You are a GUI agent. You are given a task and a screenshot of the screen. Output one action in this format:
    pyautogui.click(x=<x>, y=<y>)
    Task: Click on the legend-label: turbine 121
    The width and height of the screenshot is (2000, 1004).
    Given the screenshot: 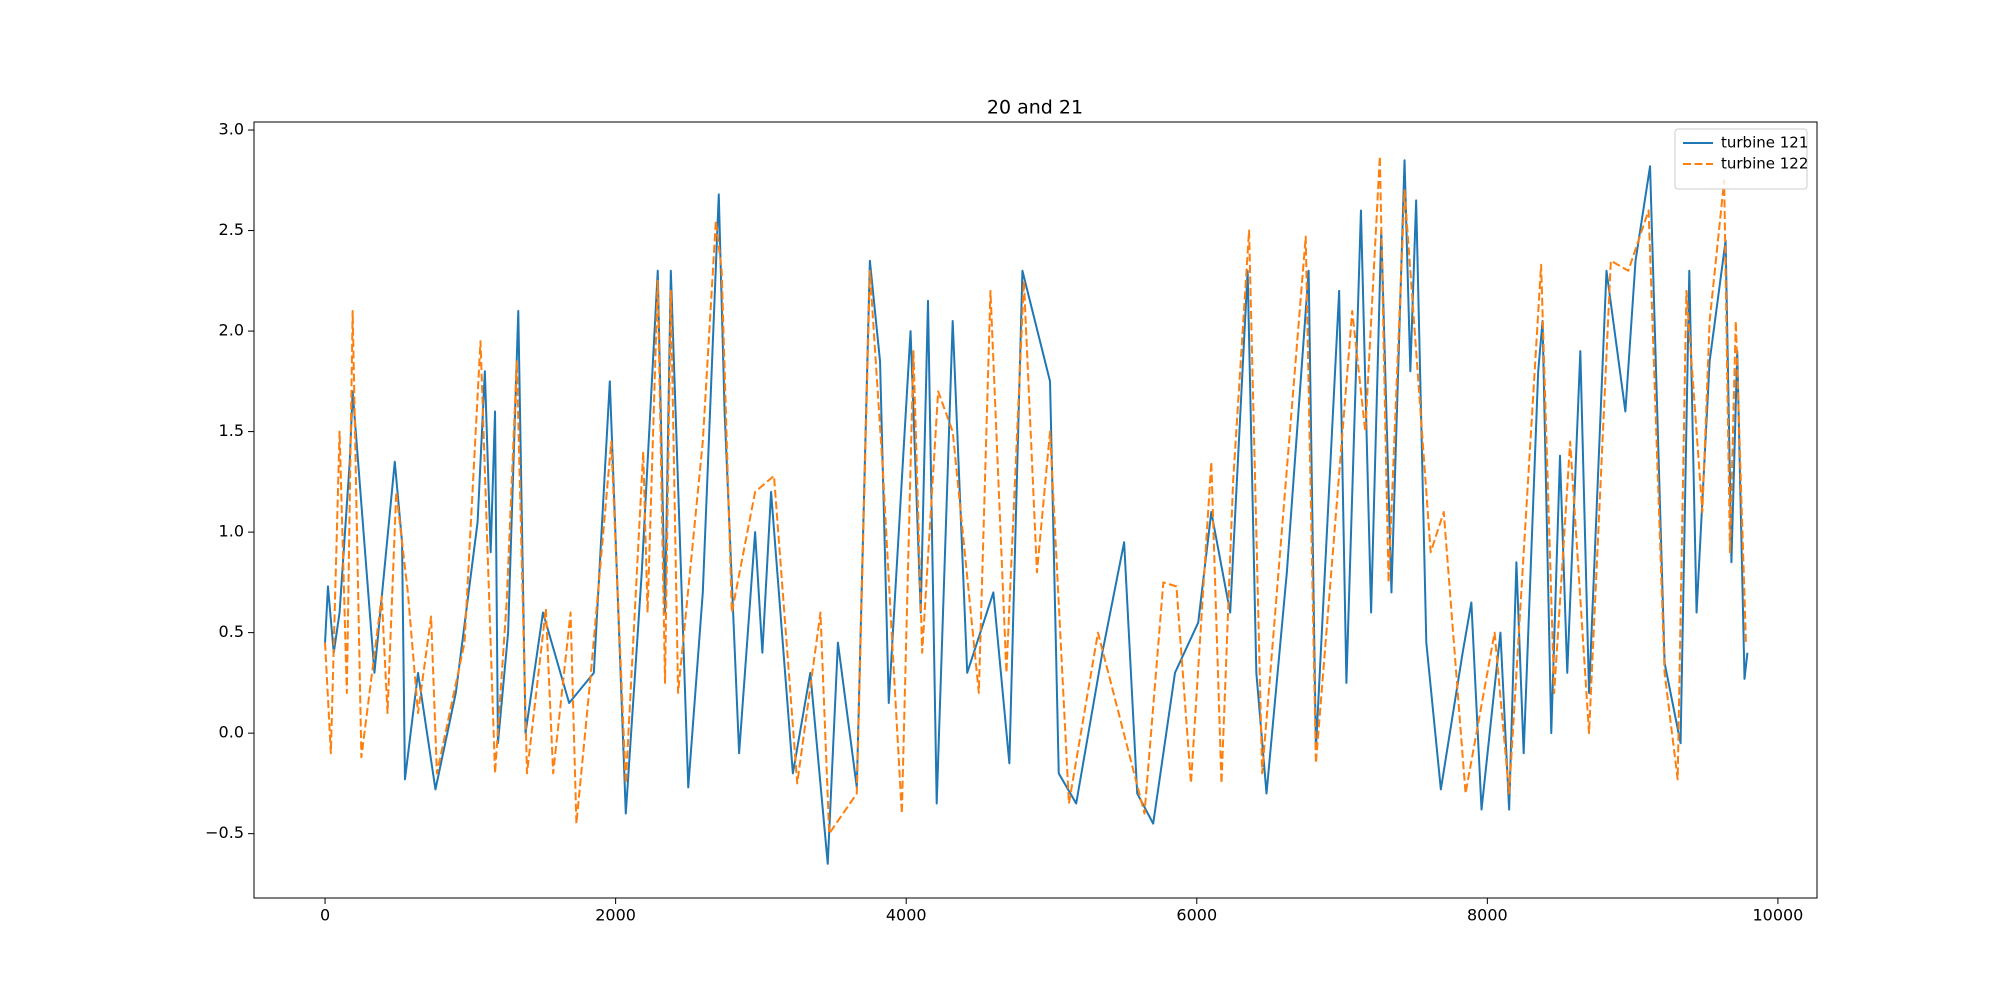 What is the action you would take?
    pyautogui.click(x=1764, y=143)
    